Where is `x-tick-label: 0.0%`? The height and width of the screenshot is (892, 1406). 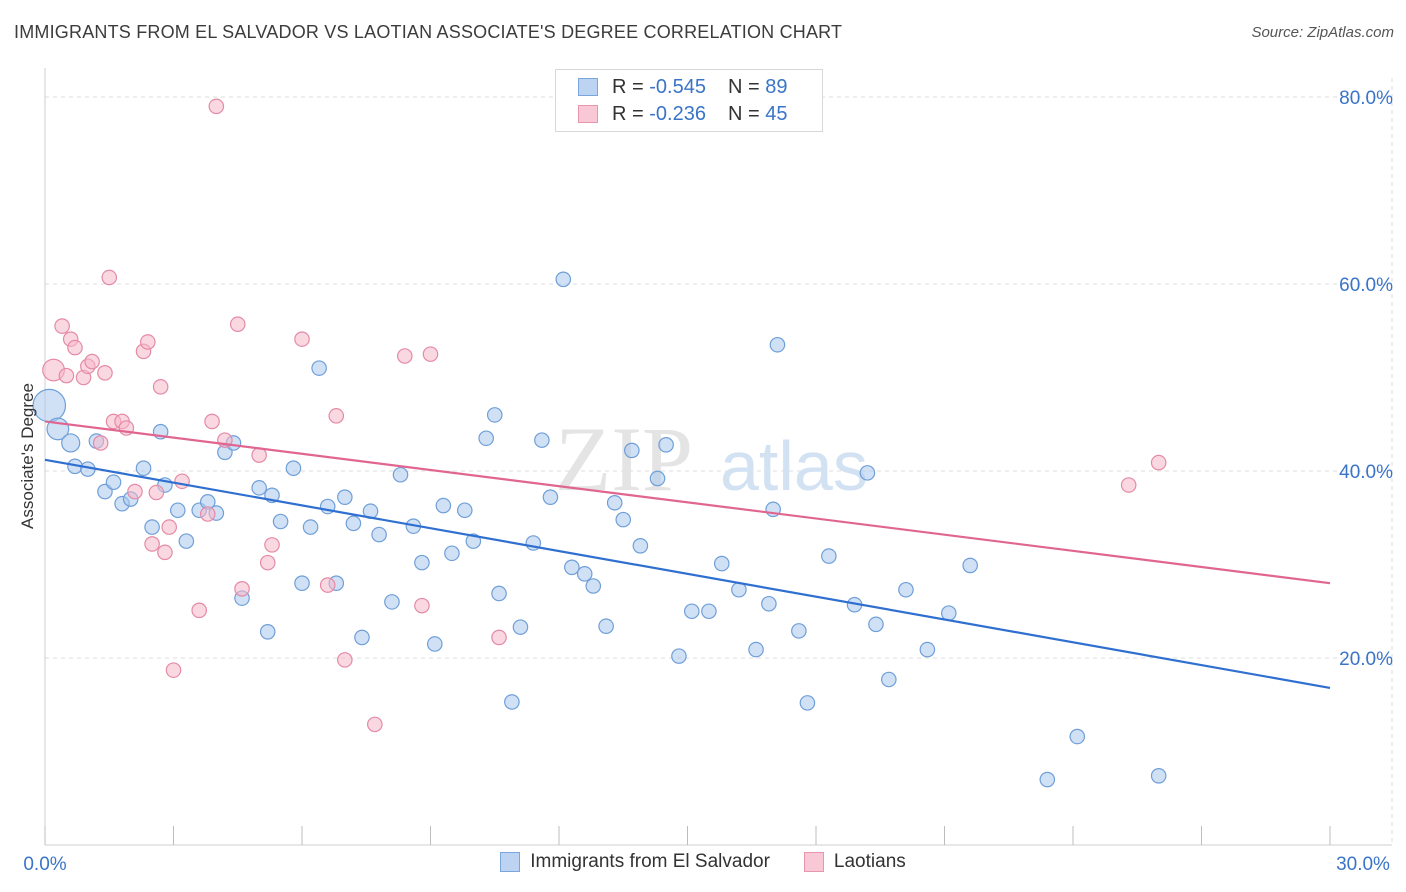
x-tick-label: 0.0% is located at coordinates (44, 864).